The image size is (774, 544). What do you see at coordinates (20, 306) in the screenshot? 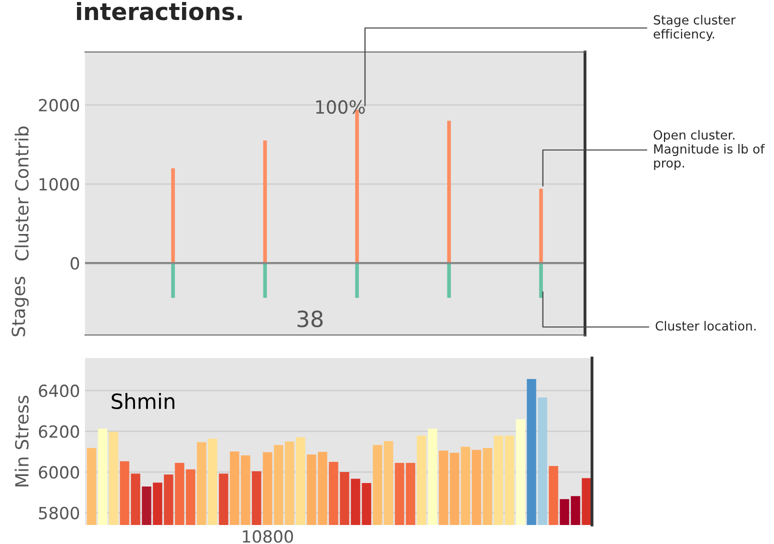
I see `text: Stages` at bounding box center [20, 306].